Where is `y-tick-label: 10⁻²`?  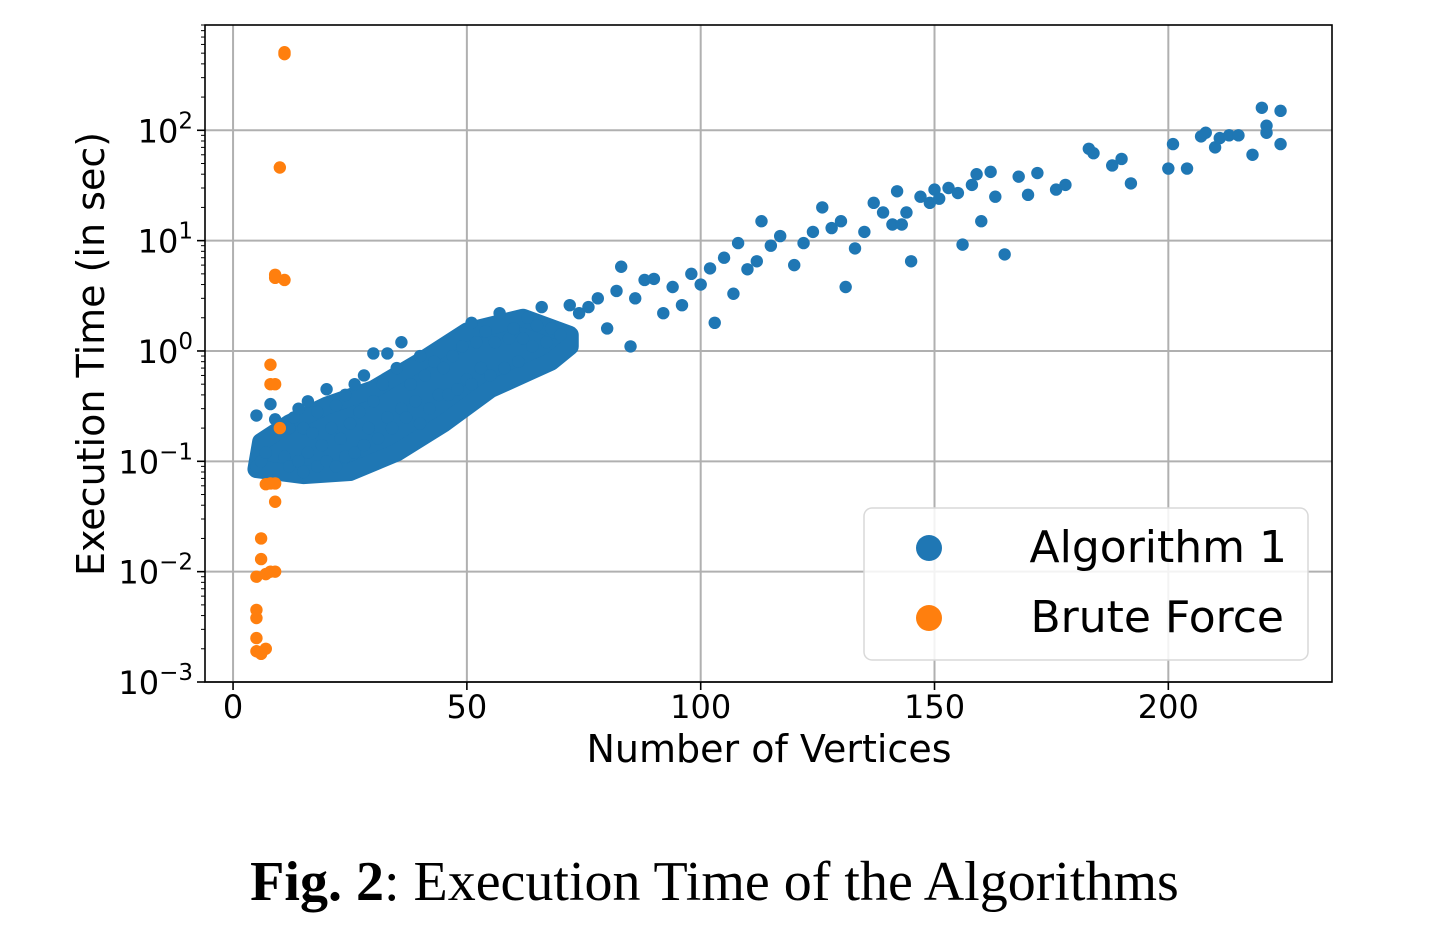 y-tick-label: 10⁻² is located at coordinates (155, 571).